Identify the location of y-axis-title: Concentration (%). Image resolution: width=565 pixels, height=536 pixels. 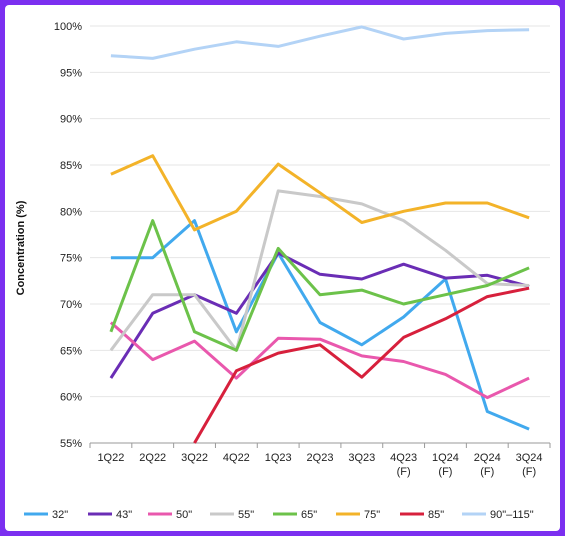
(21, 247).